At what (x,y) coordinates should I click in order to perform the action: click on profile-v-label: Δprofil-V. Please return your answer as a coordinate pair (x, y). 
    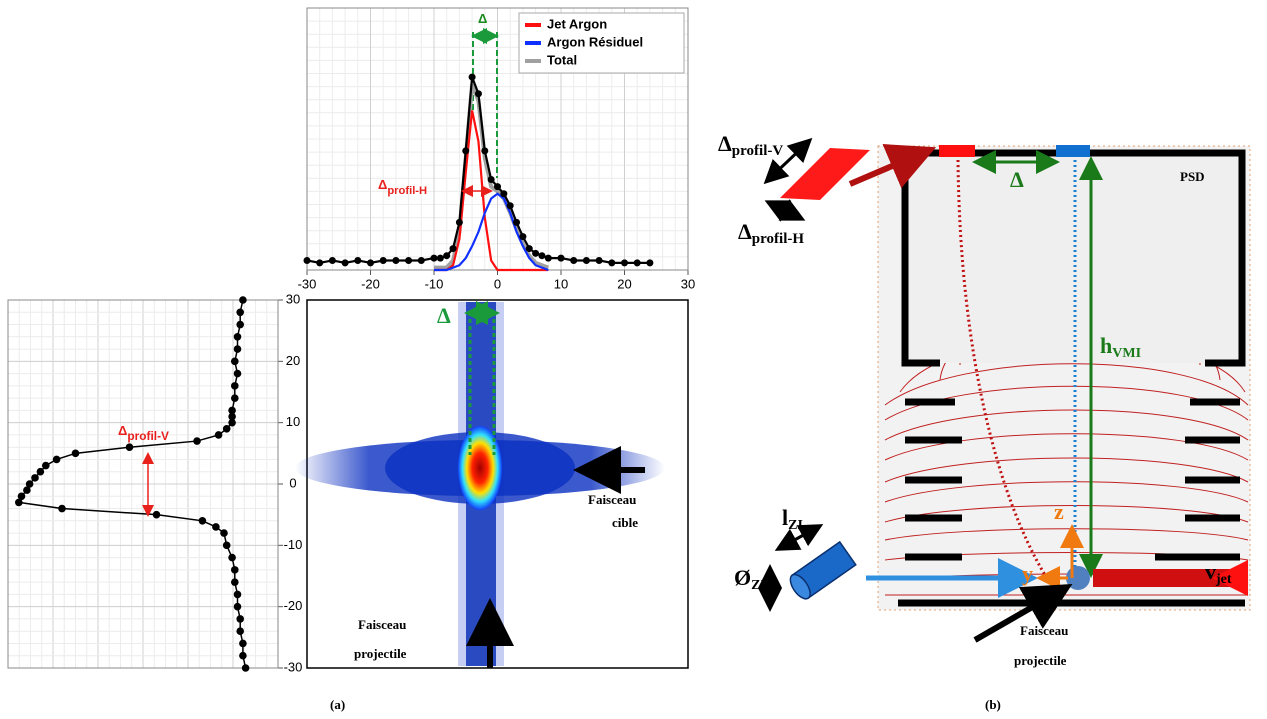
    Looking at the image, I should click on (750, 145).